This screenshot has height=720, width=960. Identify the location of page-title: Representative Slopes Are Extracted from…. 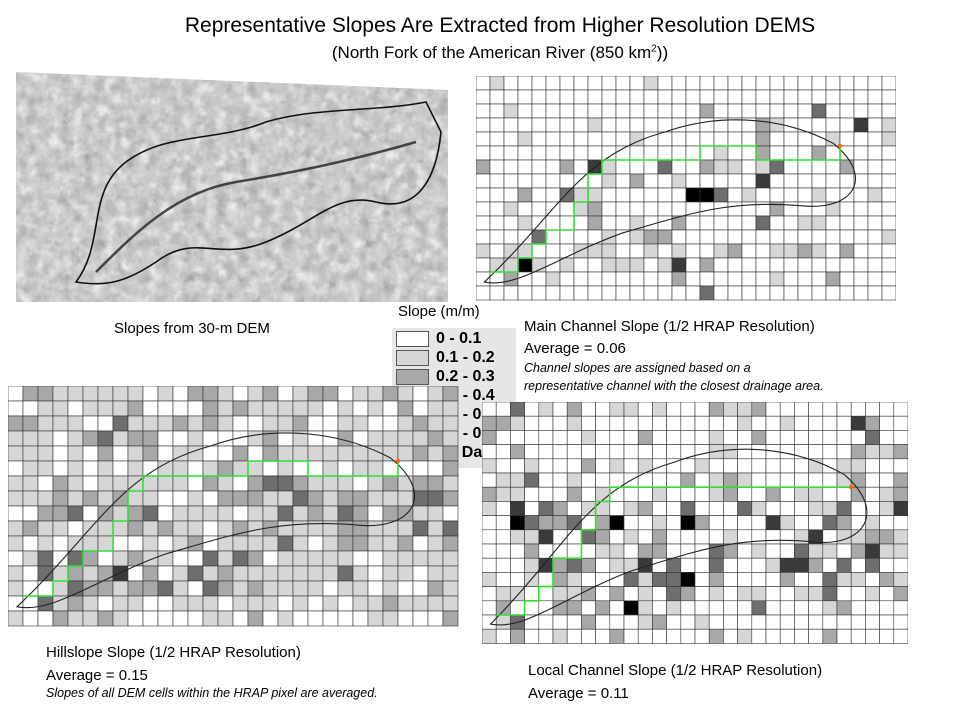
(500, 25).